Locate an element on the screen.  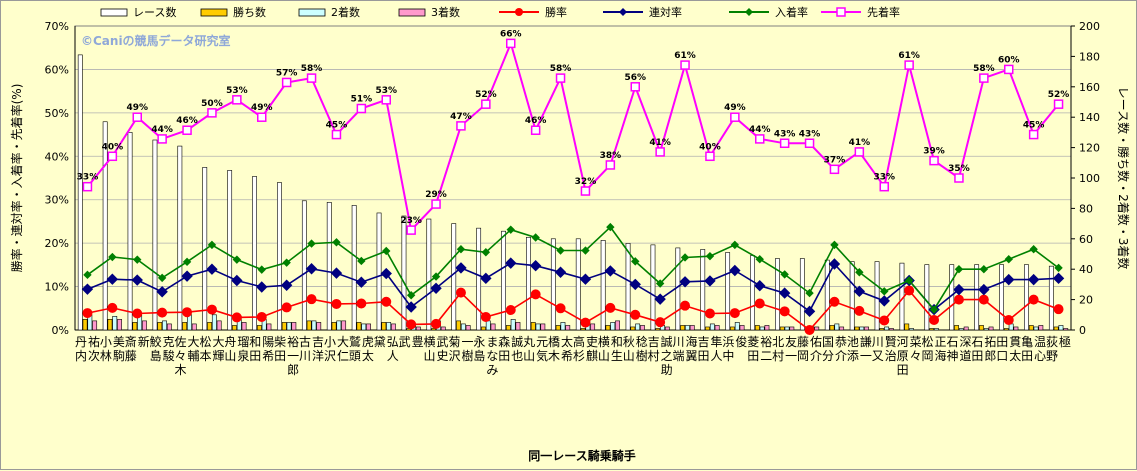
data-label: 56% is located at coordinates (635, 78).